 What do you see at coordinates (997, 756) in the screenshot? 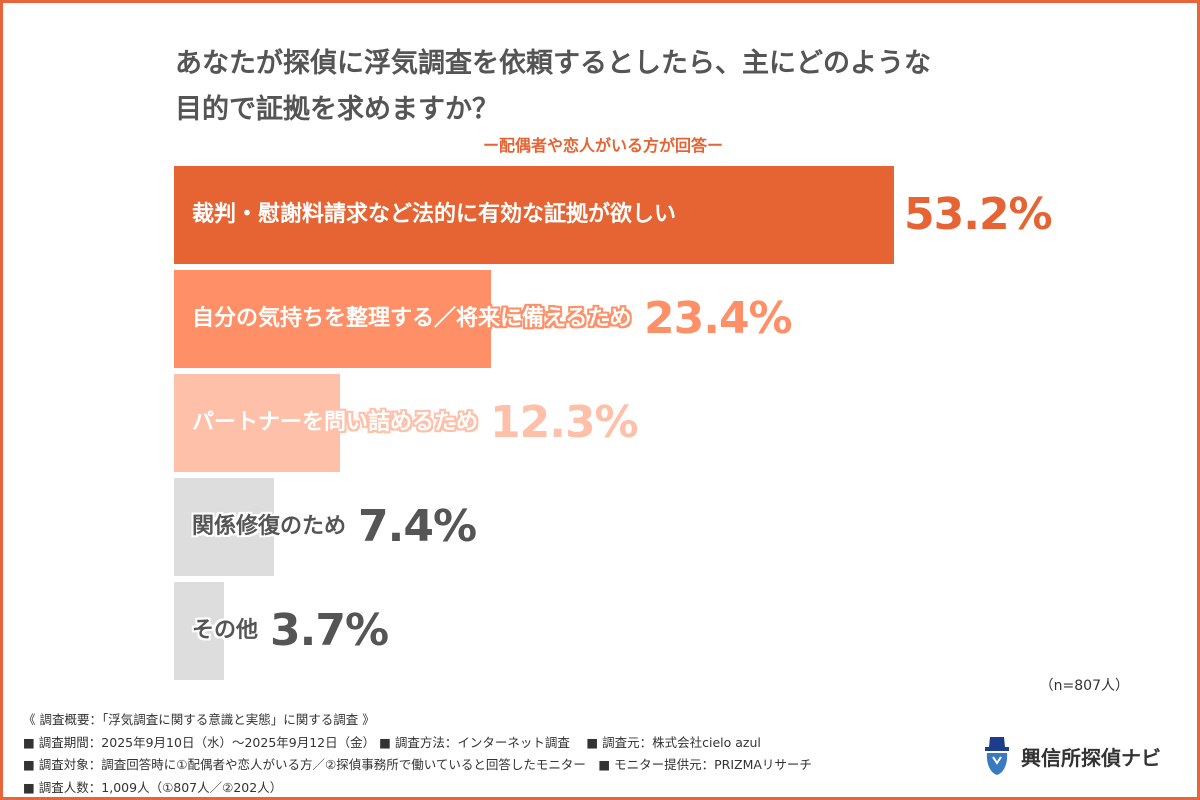
I see `detective-icon` at bounding box center [997, 756].